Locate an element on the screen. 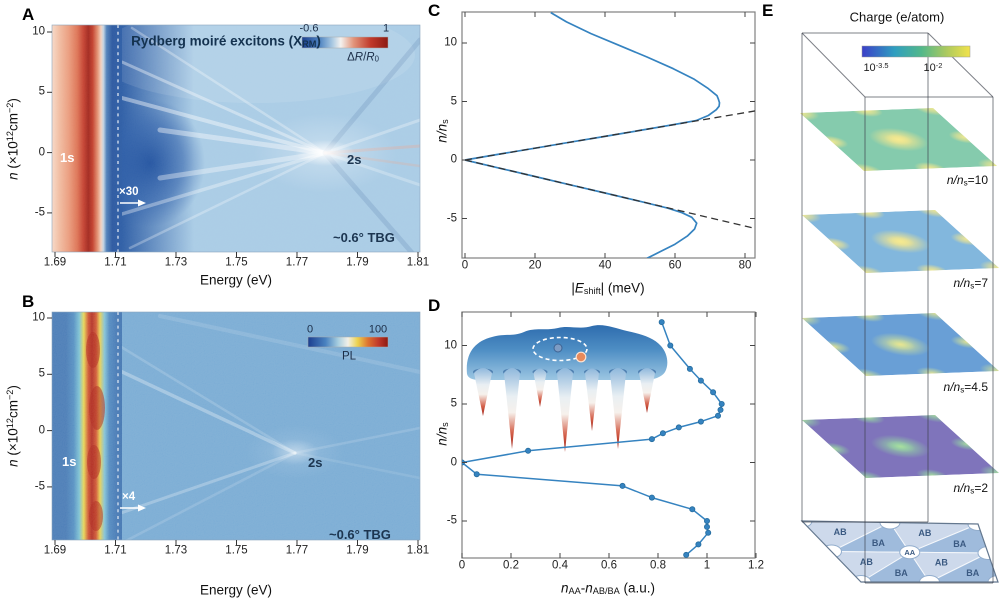 This screenshot has height=608, width=1000. panelC-ytick: 5 is located at coordinates (453, 100).